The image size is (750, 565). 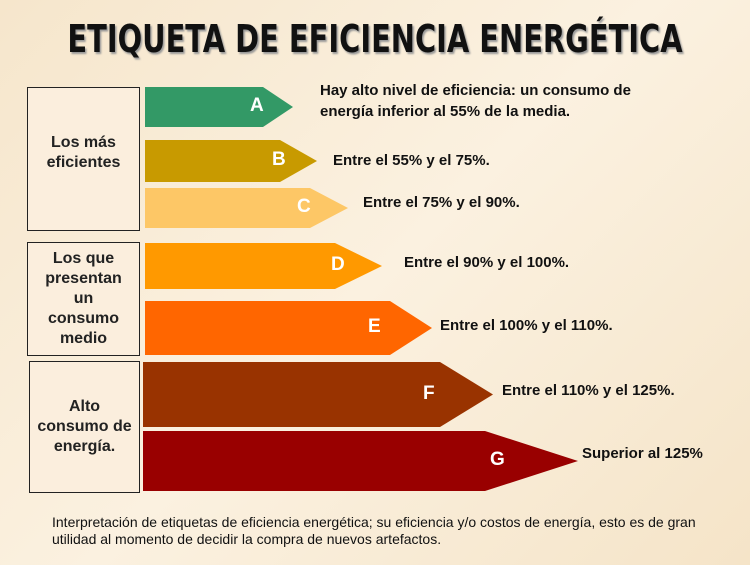 What do you see at coordinates (429, 393) in the screenshot?
I see `class-letter: F` at bounding box center [429, 393].